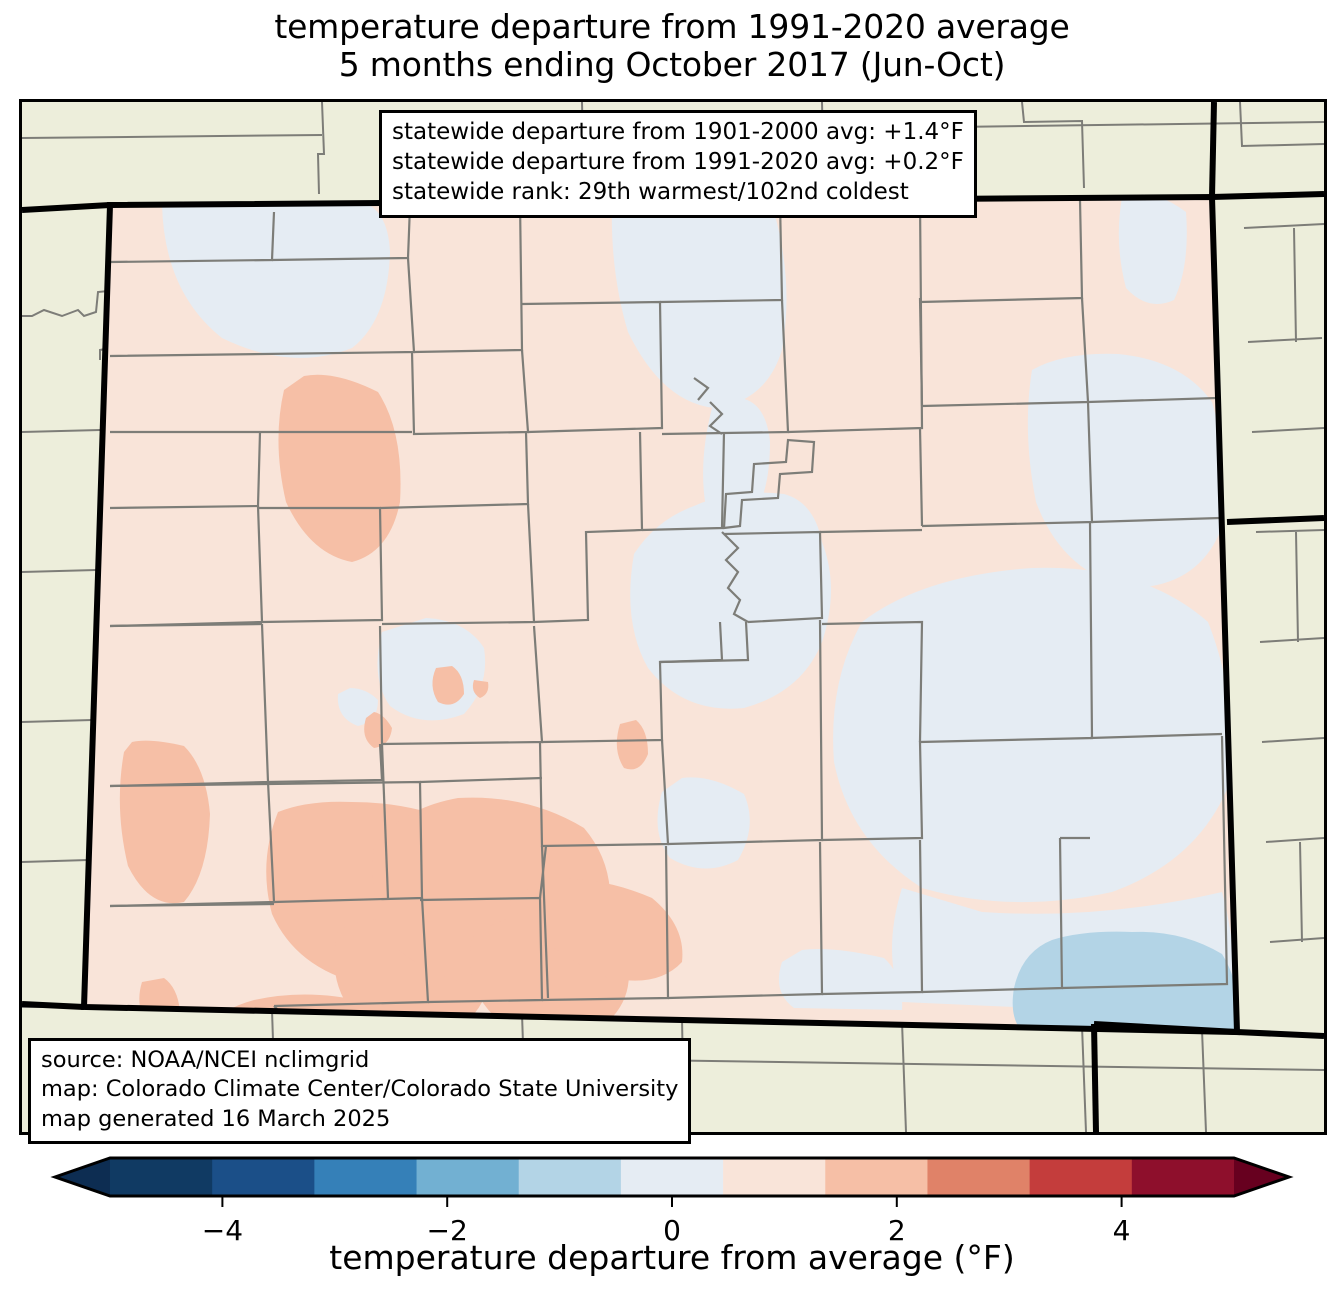 The width and height of the screenshot is (1344, 1299). Describe the element at coordinates (672, 1257) in the screenshot. I see `colorbar-axis-label: temperature departure from average (°F)` at that location.